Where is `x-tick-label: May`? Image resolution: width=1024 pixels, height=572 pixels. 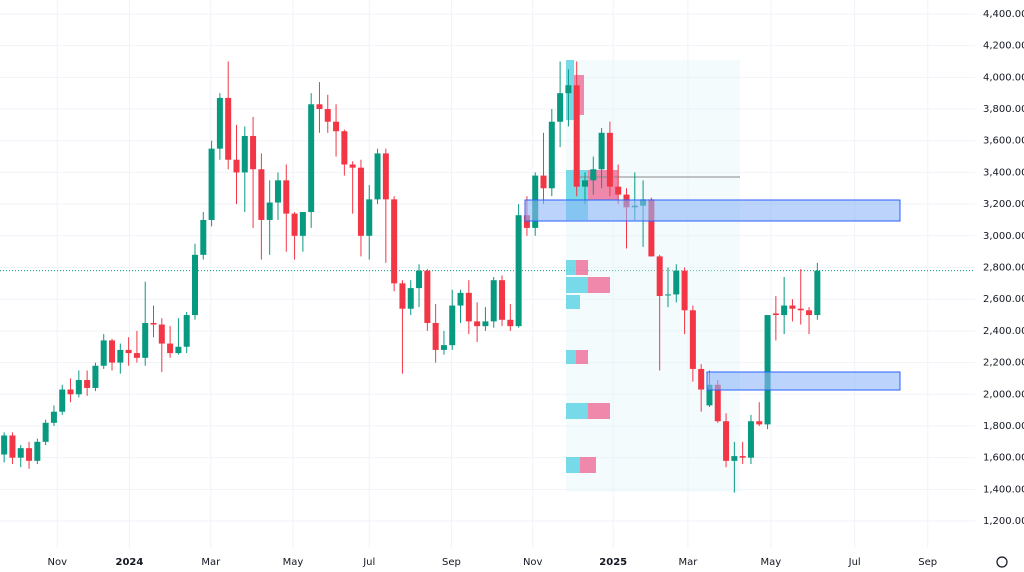
x-tick-label: May is located at coordinates (293, 562).